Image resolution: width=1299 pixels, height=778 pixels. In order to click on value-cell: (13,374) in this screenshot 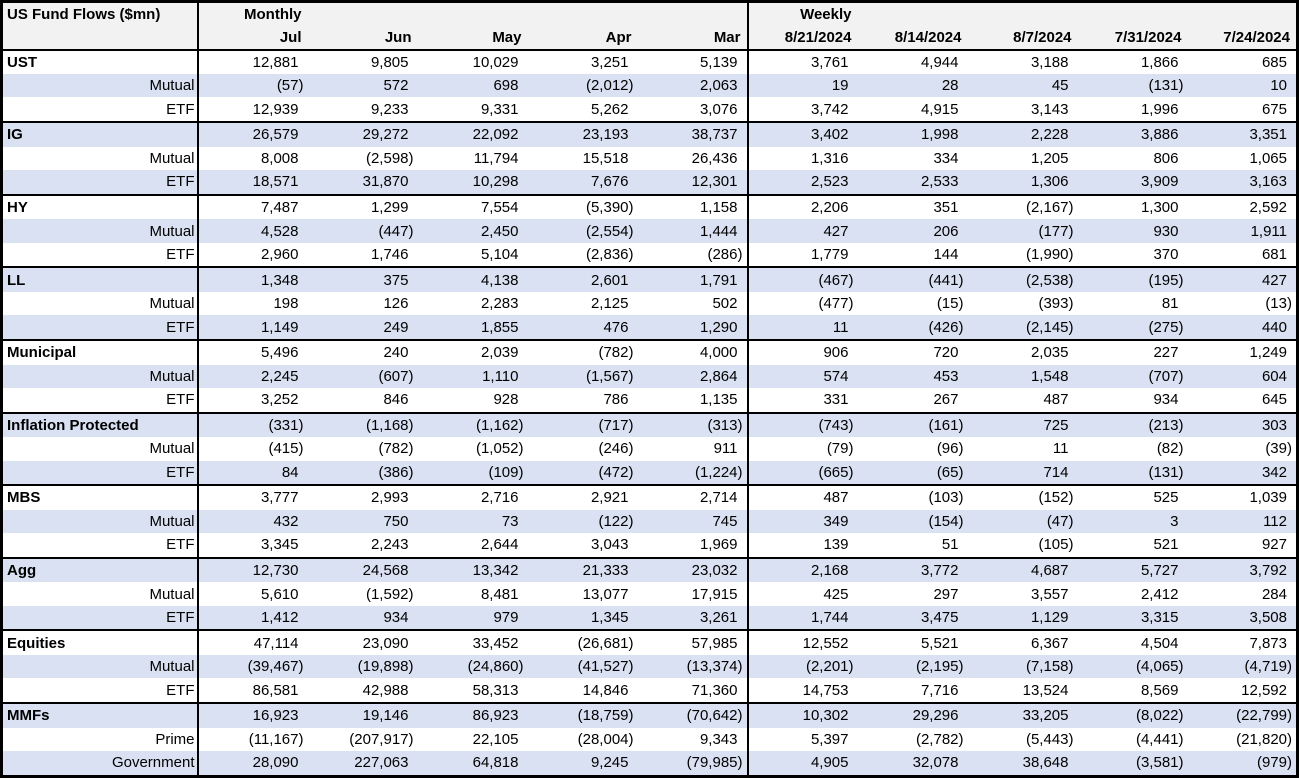, I will do `click(693, 667)`.